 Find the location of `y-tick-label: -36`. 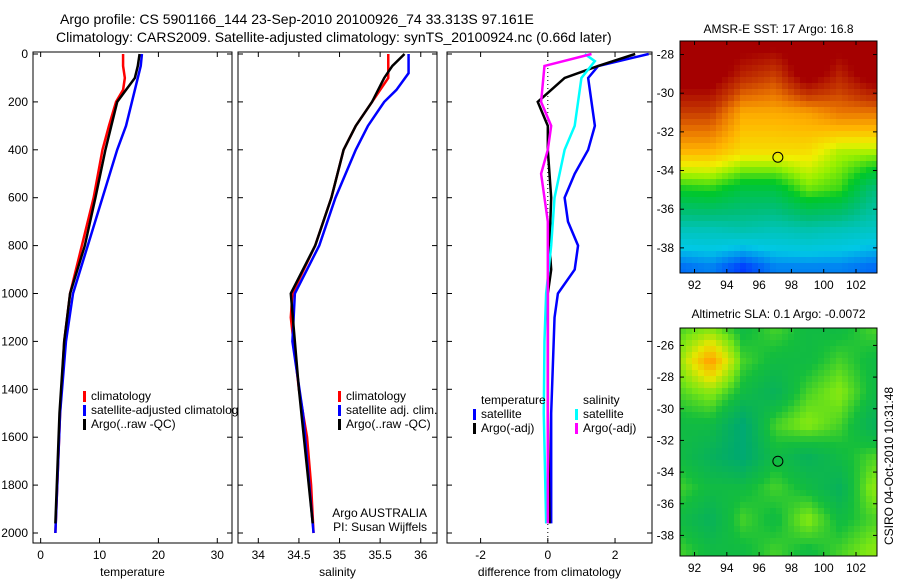

y-tick-label: -36 is located at coordinates (666, 209).